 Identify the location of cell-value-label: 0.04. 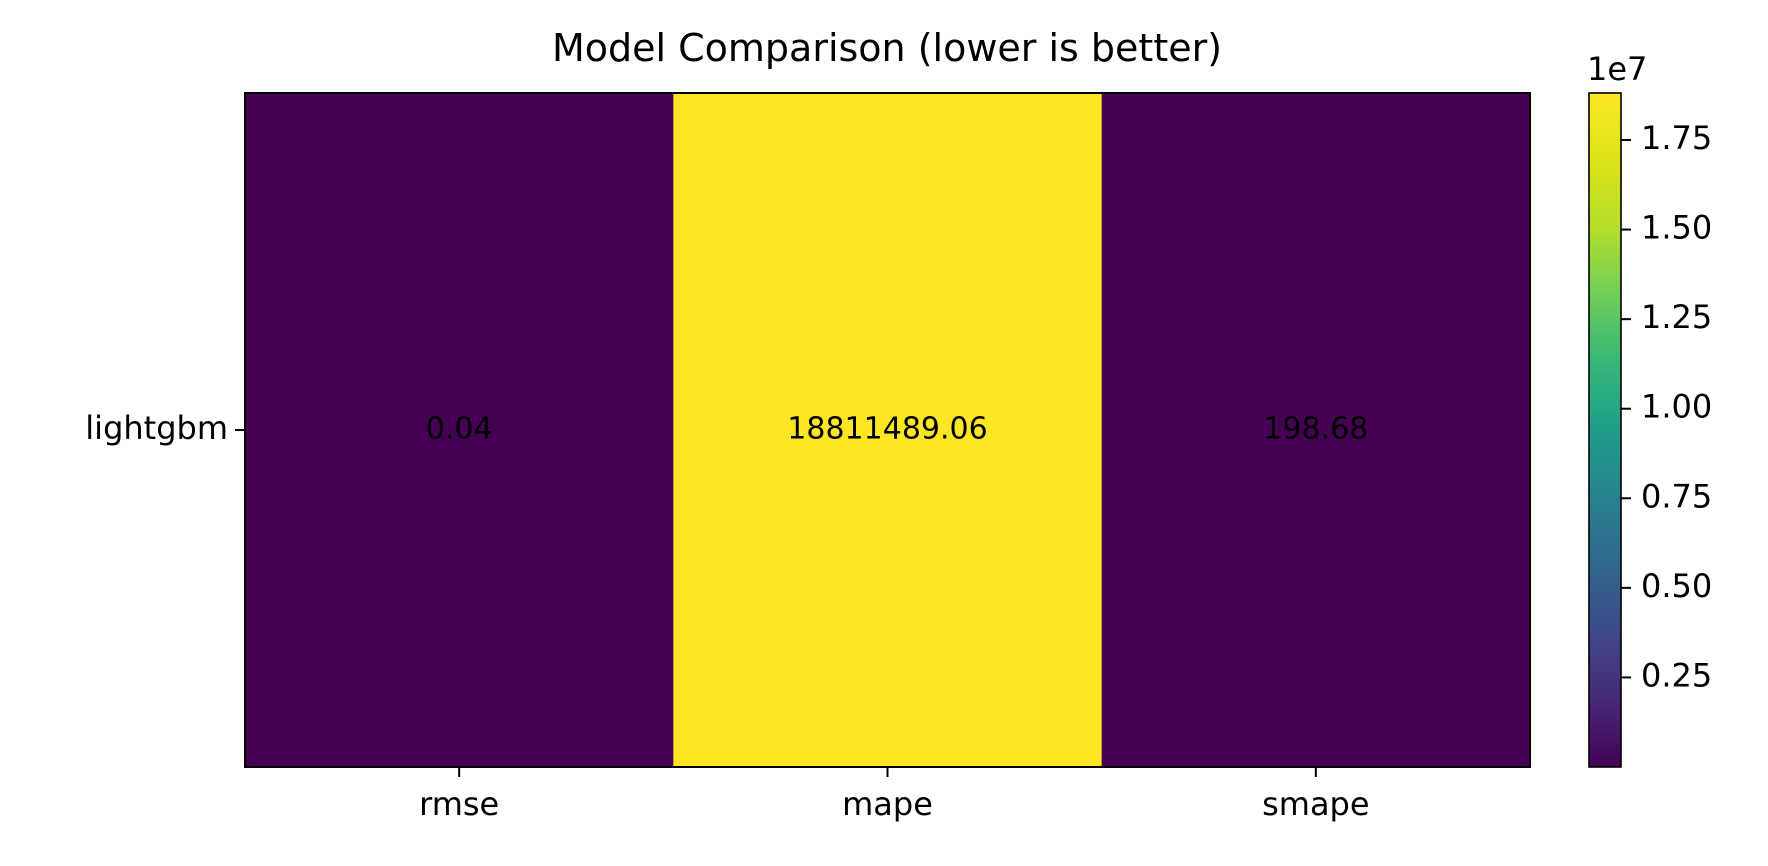
(459, 429).